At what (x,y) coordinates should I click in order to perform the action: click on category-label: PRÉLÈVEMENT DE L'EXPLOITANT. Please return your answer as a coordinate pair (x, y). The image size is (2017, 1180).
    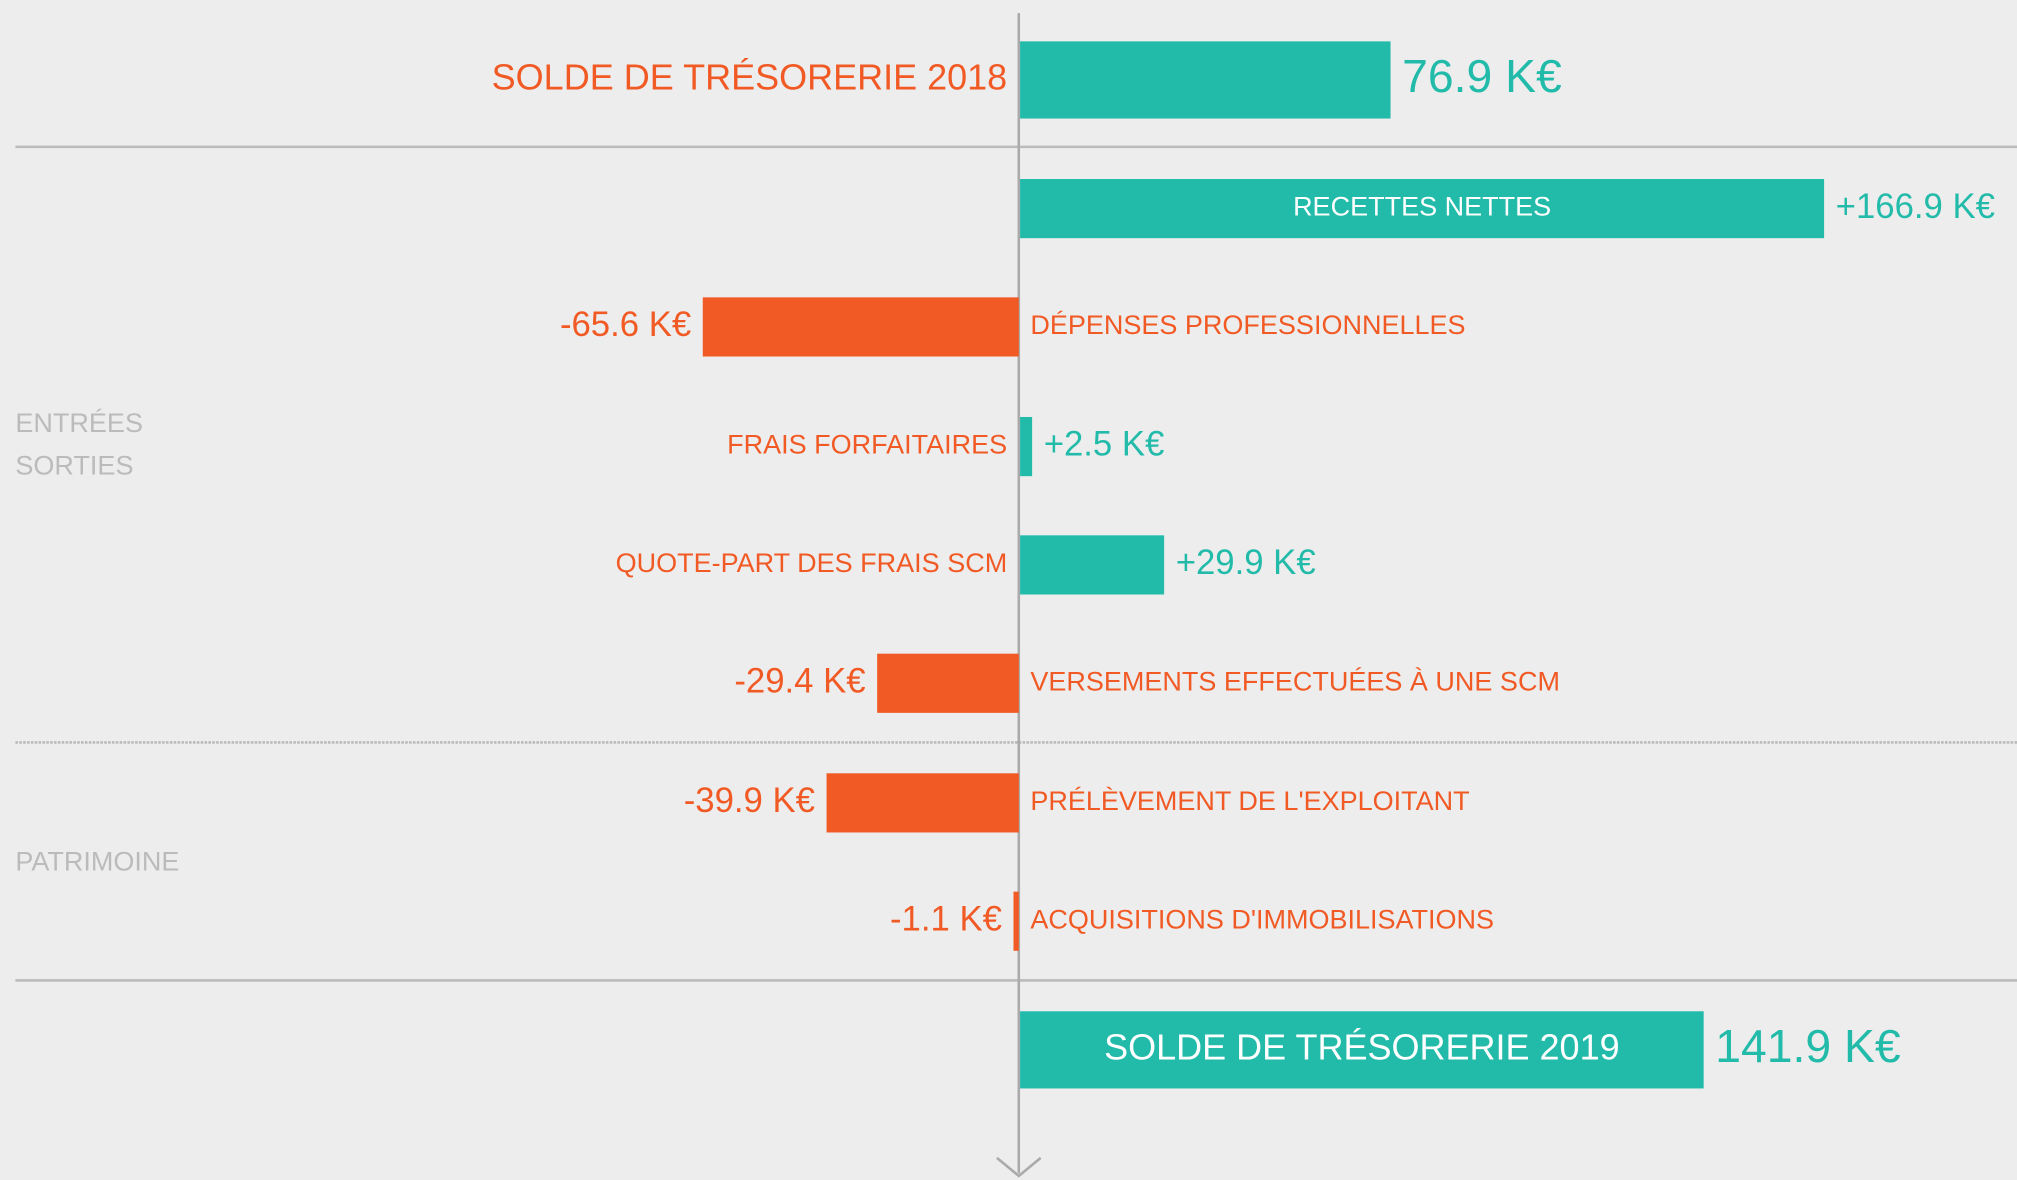
    Looking at the image, I should click on (1249, 801).